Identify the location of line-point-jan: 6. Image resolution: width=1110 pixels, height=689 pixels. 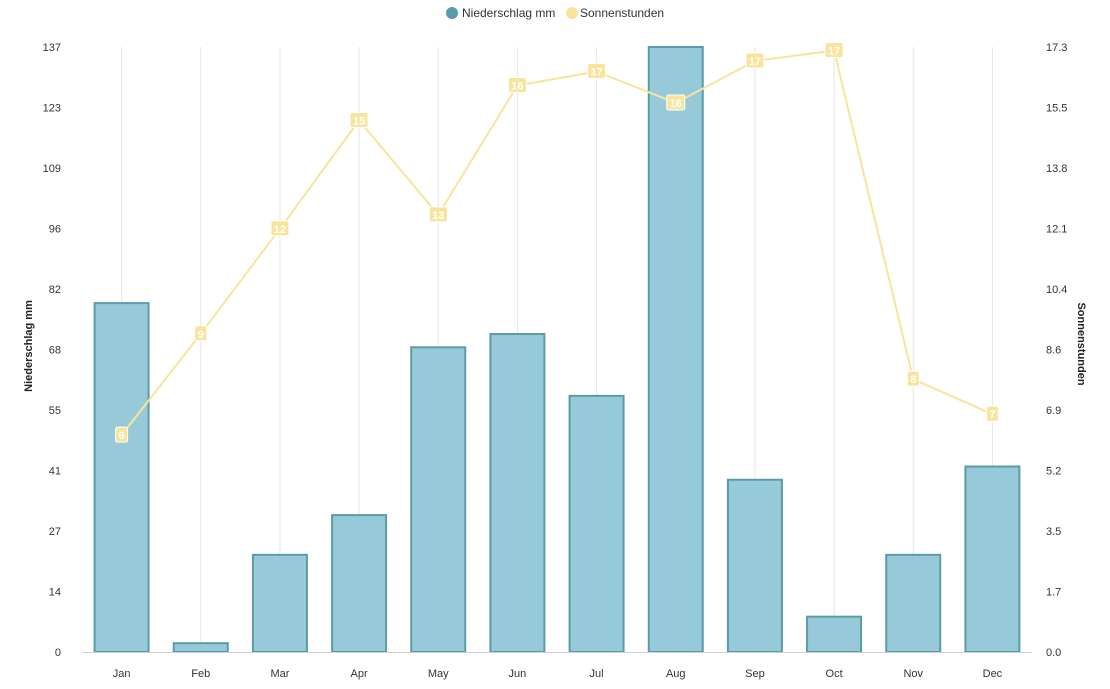
(122, 434).